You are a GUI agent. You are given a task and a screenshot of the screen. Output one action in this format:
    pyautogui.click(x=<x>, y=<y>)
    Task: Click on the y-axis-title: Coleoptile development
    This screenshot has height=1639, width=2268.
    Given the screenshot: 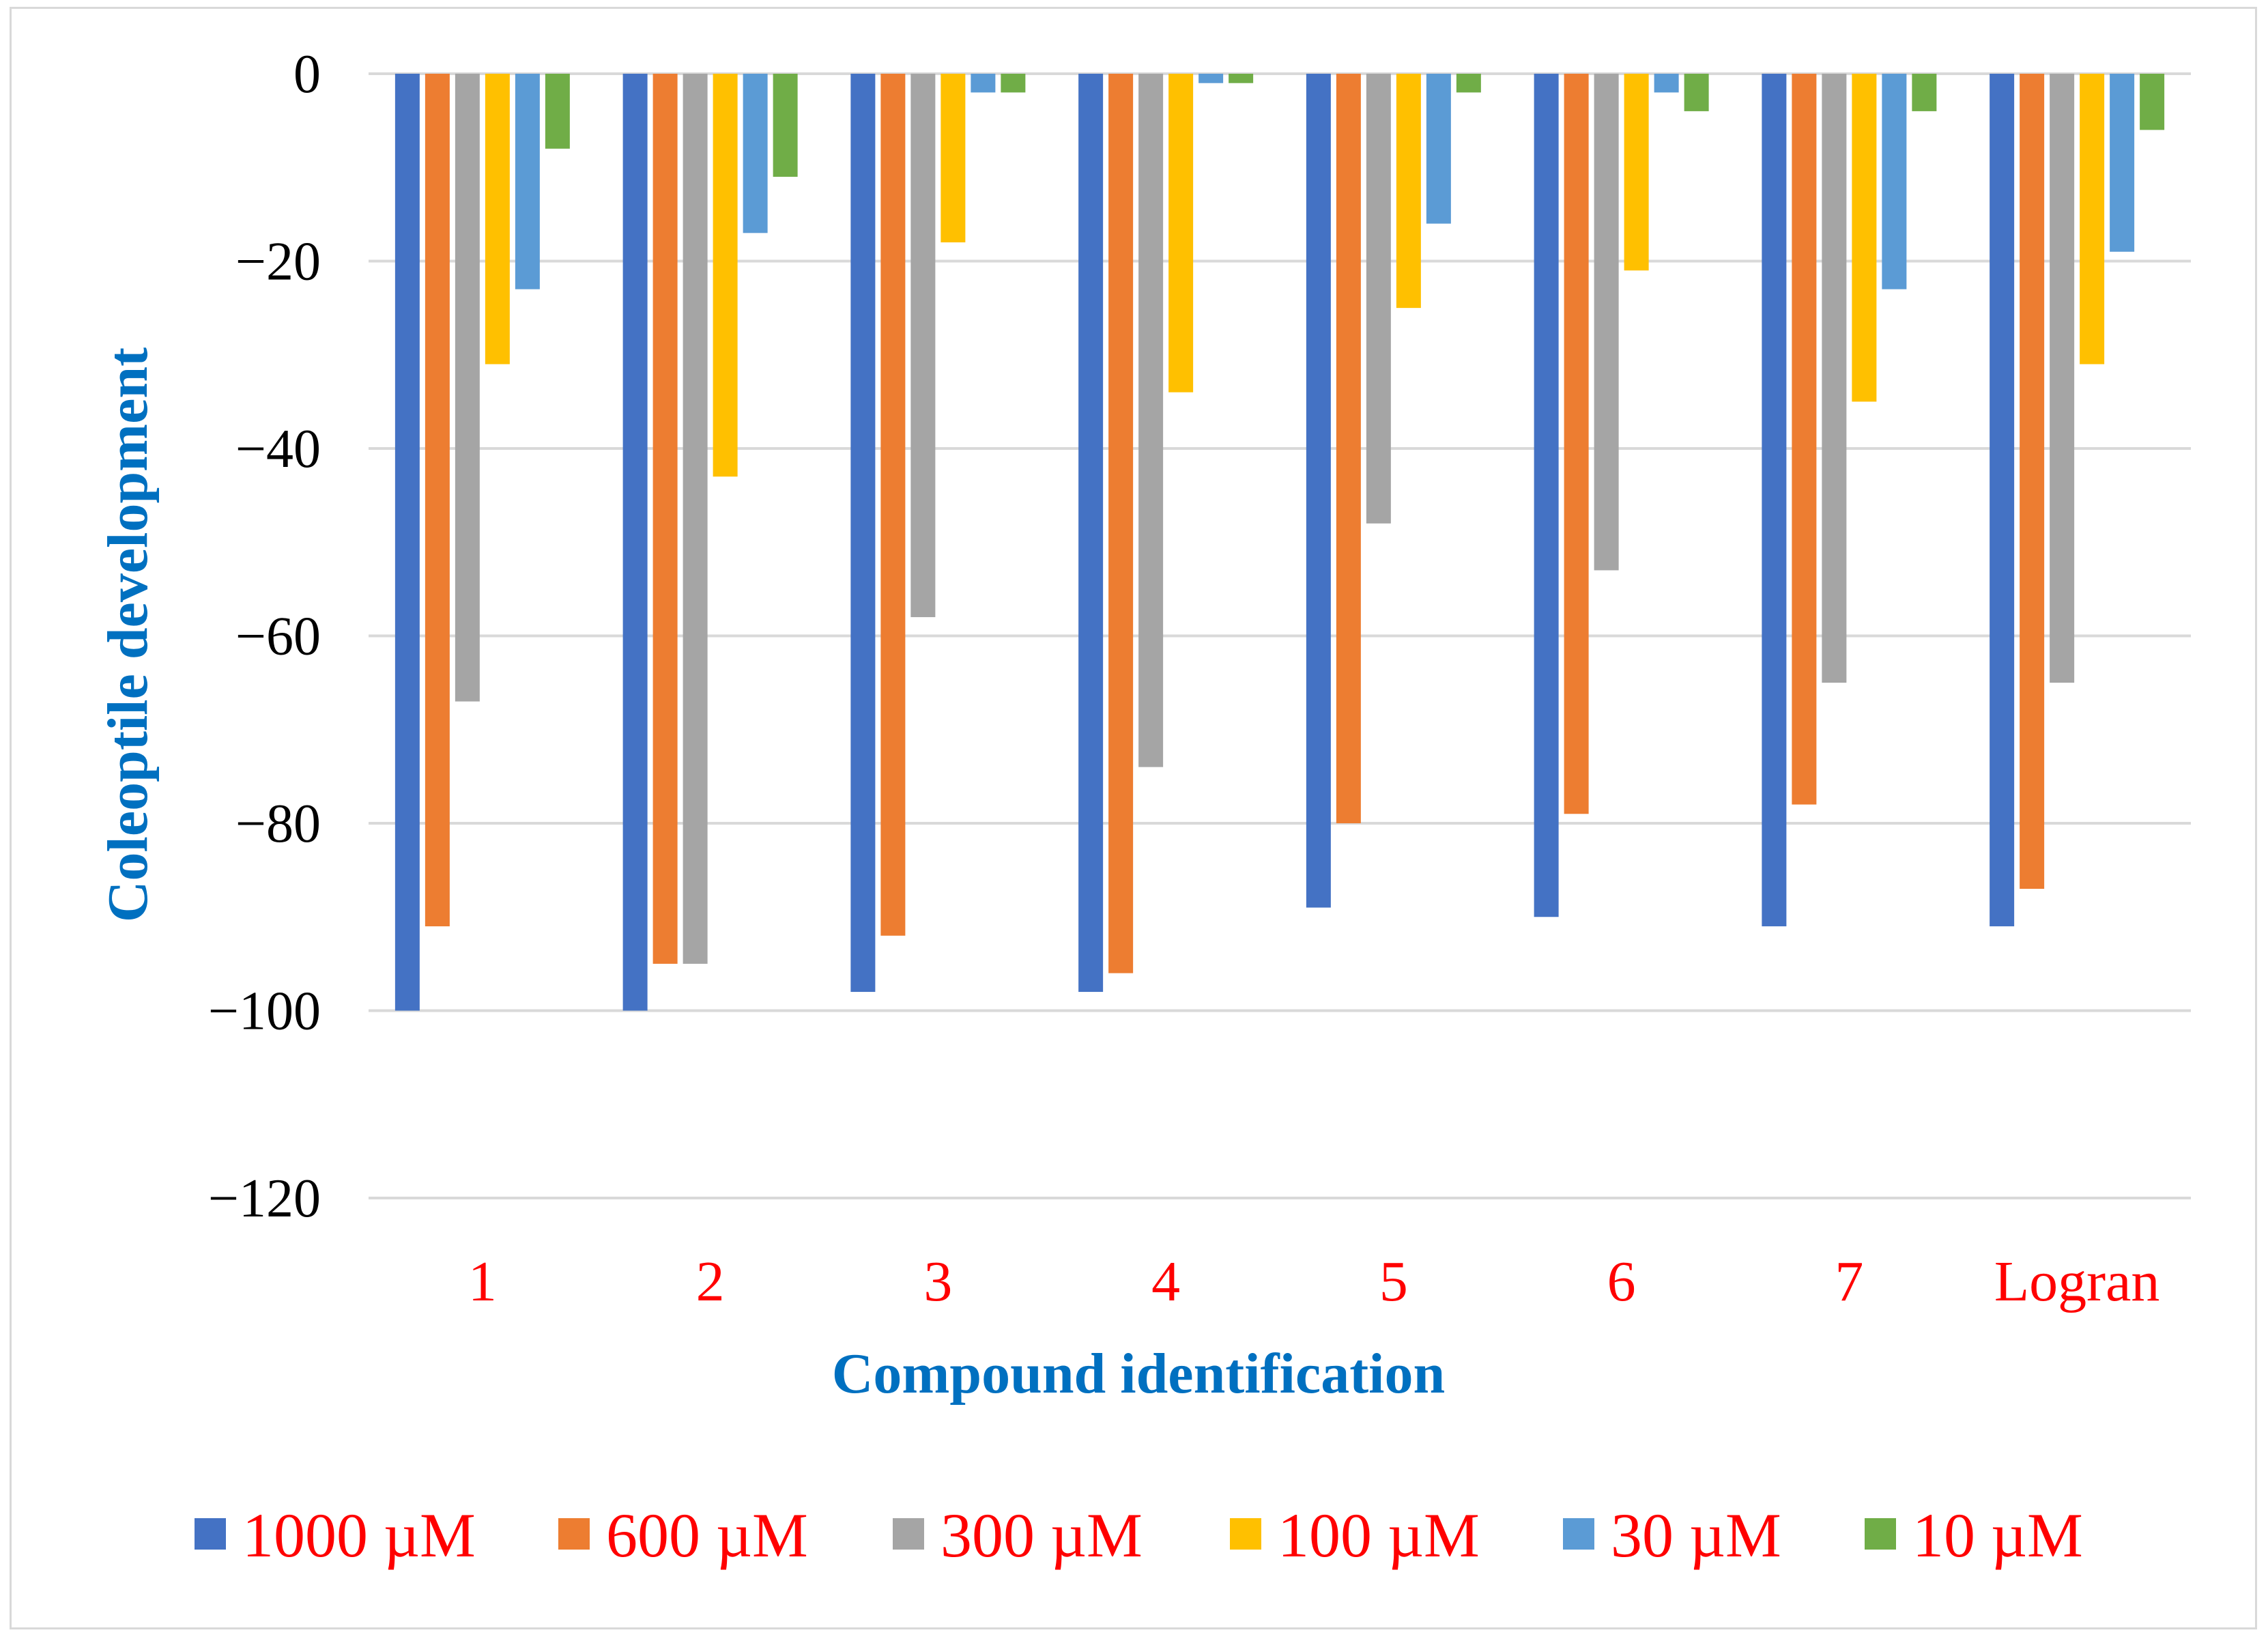 What is the action you would take?
    pyautogui.click(x=128, y=634)
    